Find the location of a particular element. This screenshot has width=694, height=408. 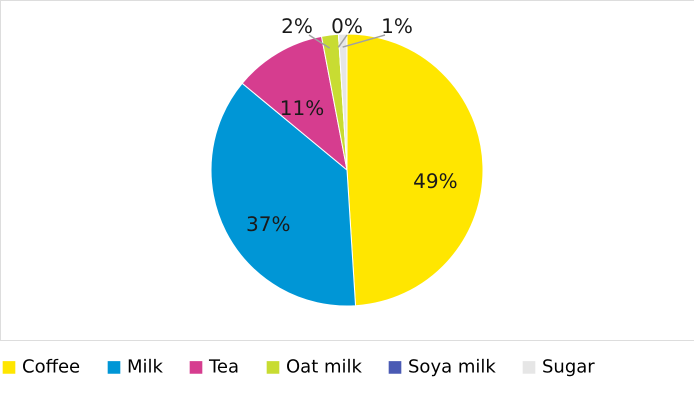

legend-label: Milk is located at coordinates (145, 367).